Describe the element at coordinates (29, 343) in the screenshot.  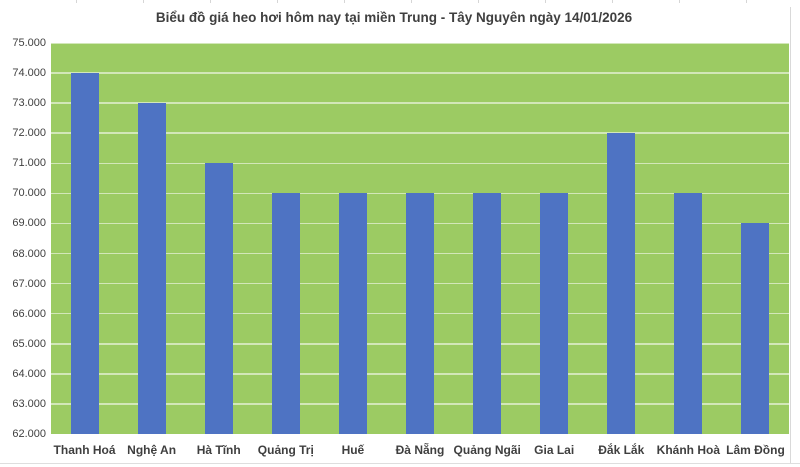
I see `y-axis-tick-label: 65.000` at that location.